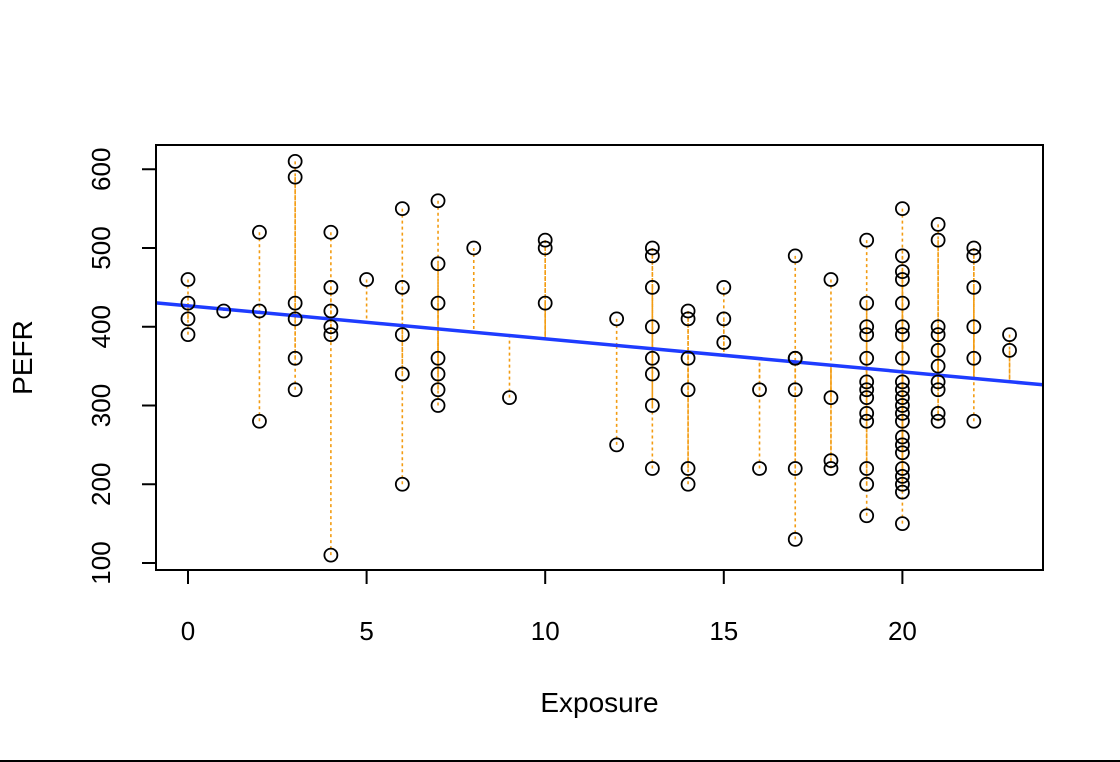 The width and height of the screenshot is (1120, 762). Describe the element at coordinates (101, 405) in the screenshot. I see `y-tick-label: 300` at that location.